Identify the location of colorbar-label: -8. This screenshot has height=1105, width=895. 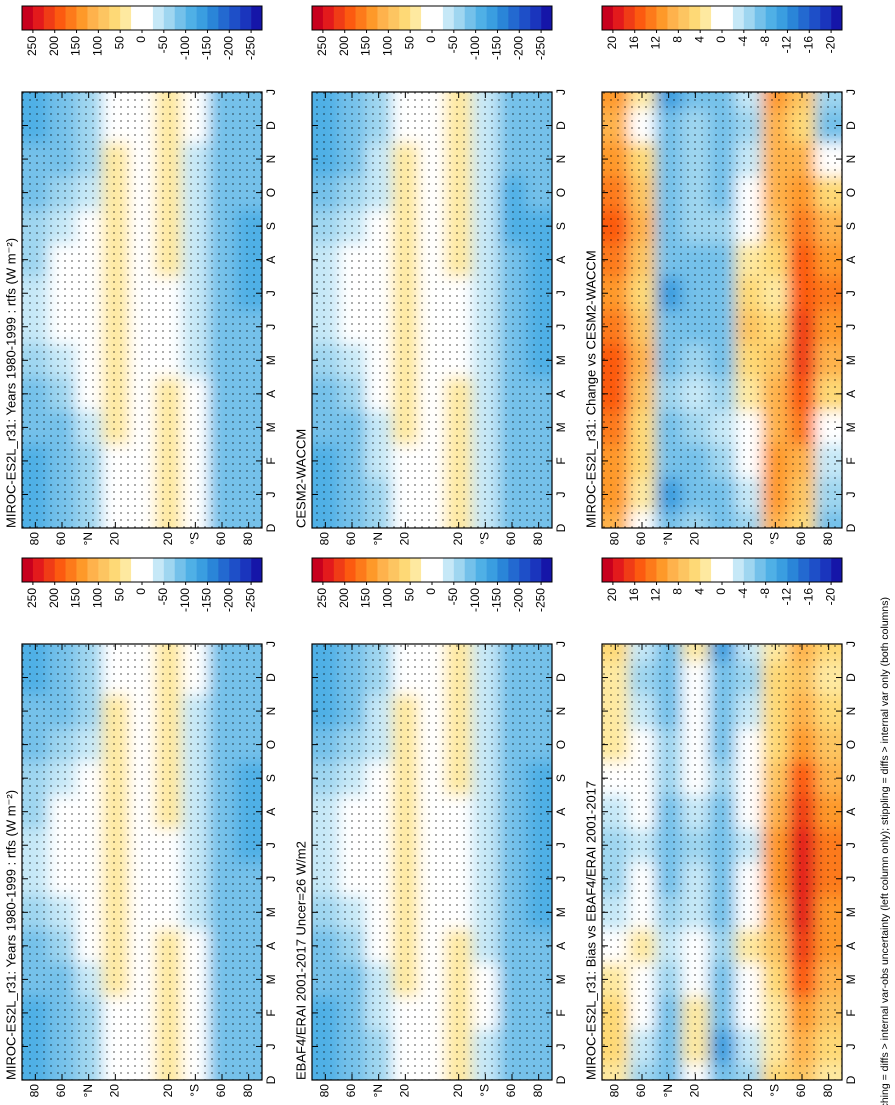
(765, 41).